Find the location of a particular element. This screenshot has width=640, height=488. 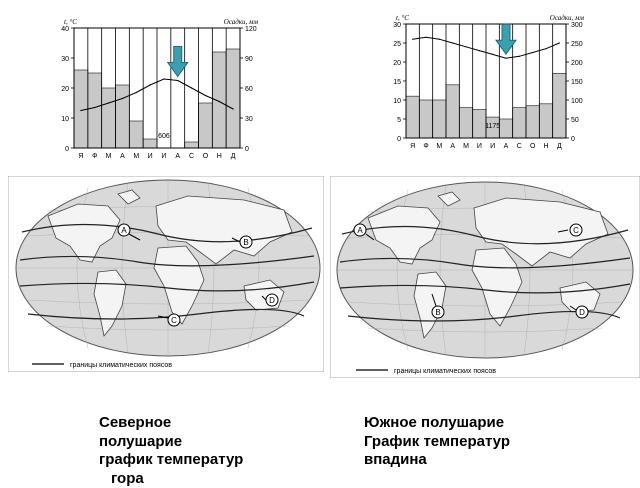

month-label: Ф is located at coordinates (94, 156).